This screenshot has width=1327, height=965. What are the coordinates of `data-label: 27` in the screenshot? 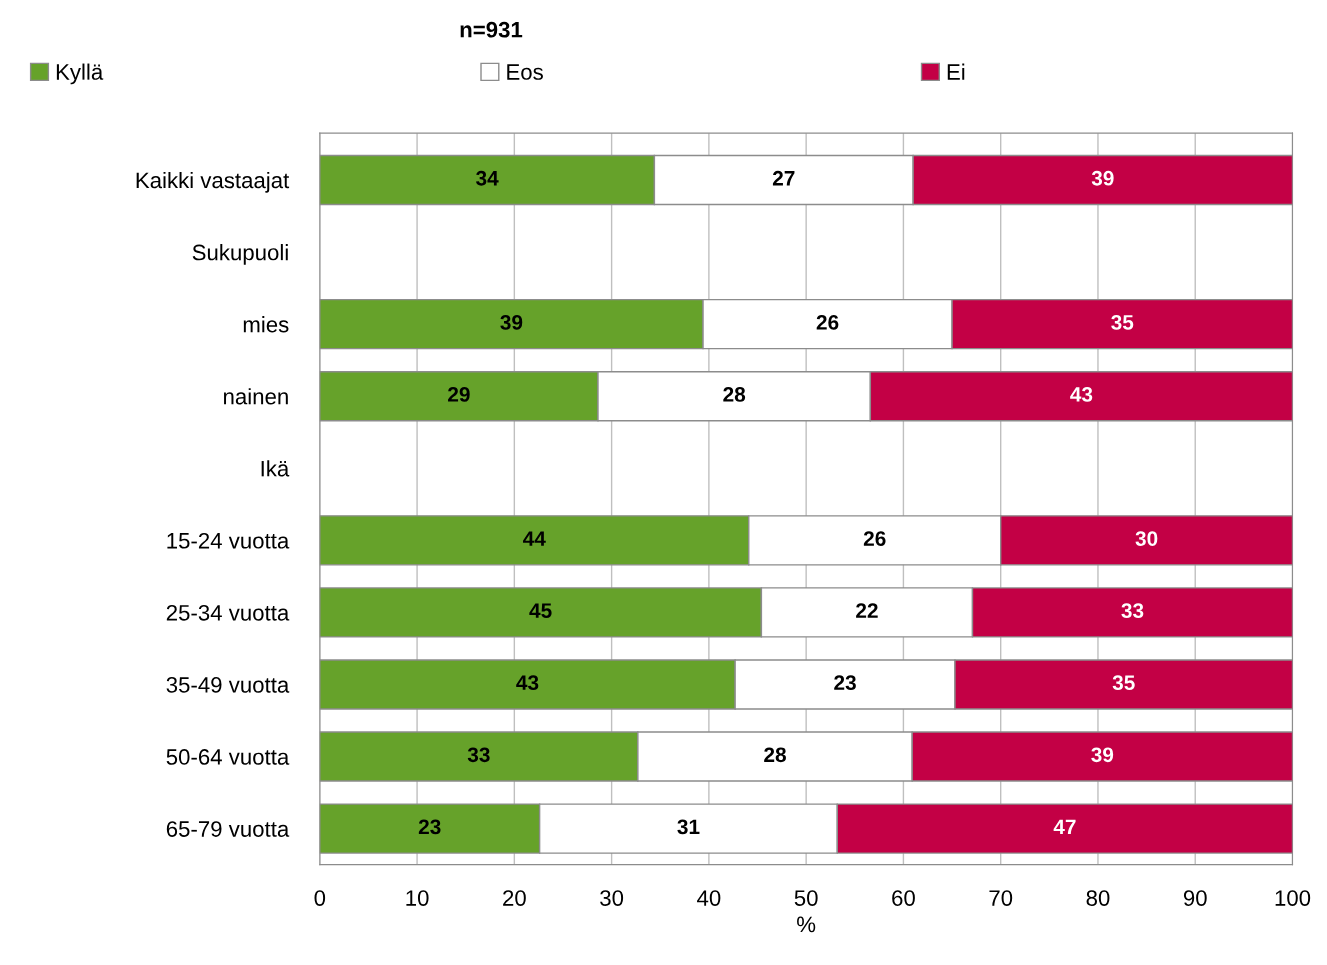 It's located at (783, 178).